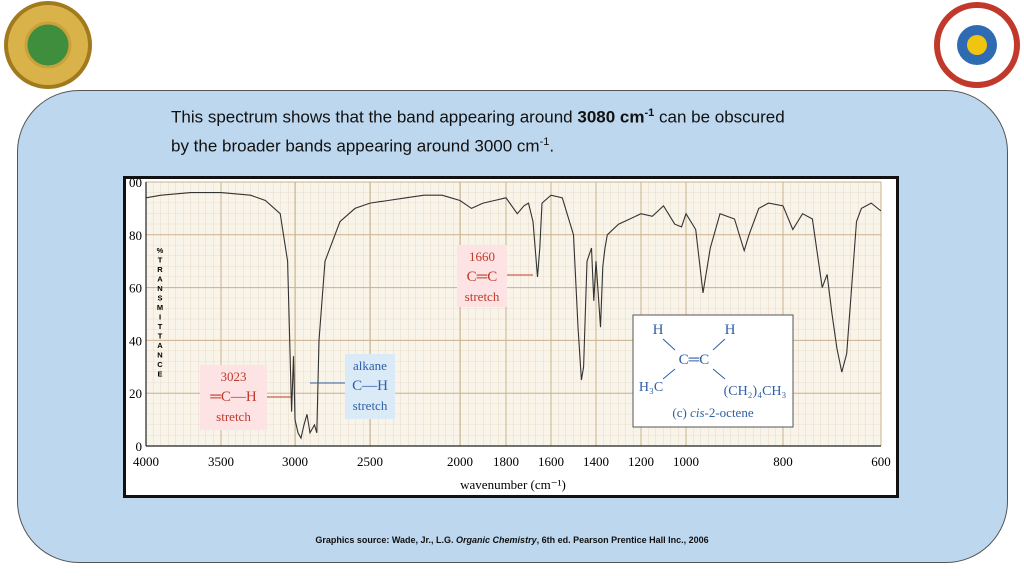 This screenshot has width=1024, height=576. I want to click on text: Graphics source: Wade, Jr., L.G., so click(386, 540).